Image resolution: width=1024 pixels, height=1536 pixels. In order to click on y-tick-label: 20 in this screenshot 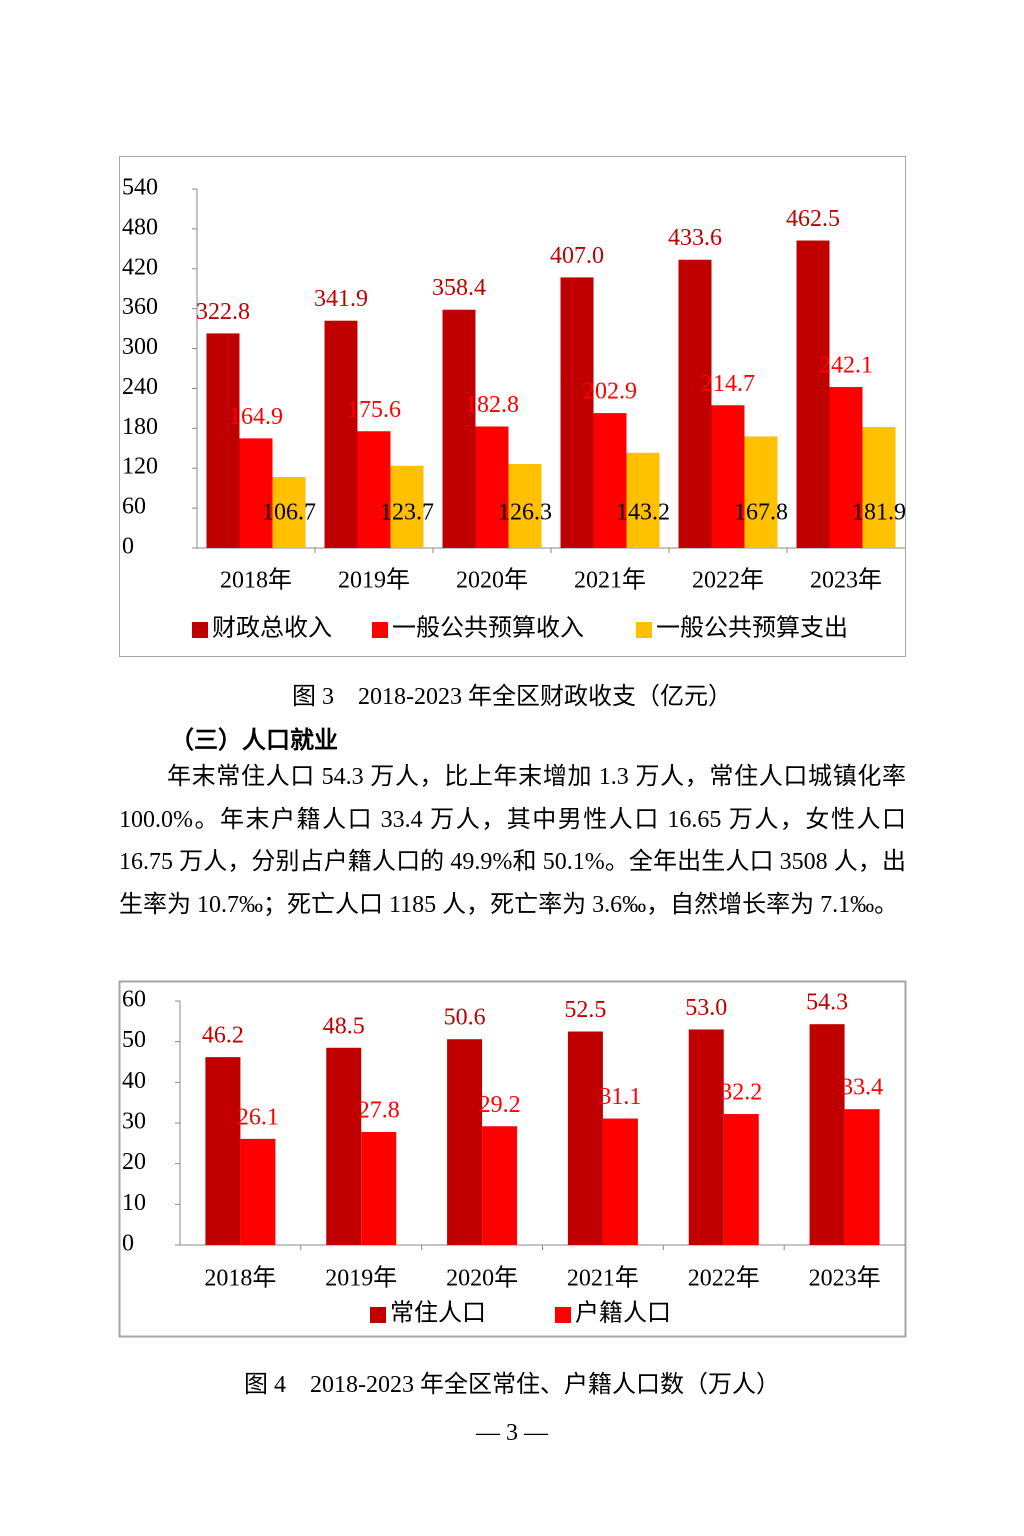, I will do `click(134, 1162)`.